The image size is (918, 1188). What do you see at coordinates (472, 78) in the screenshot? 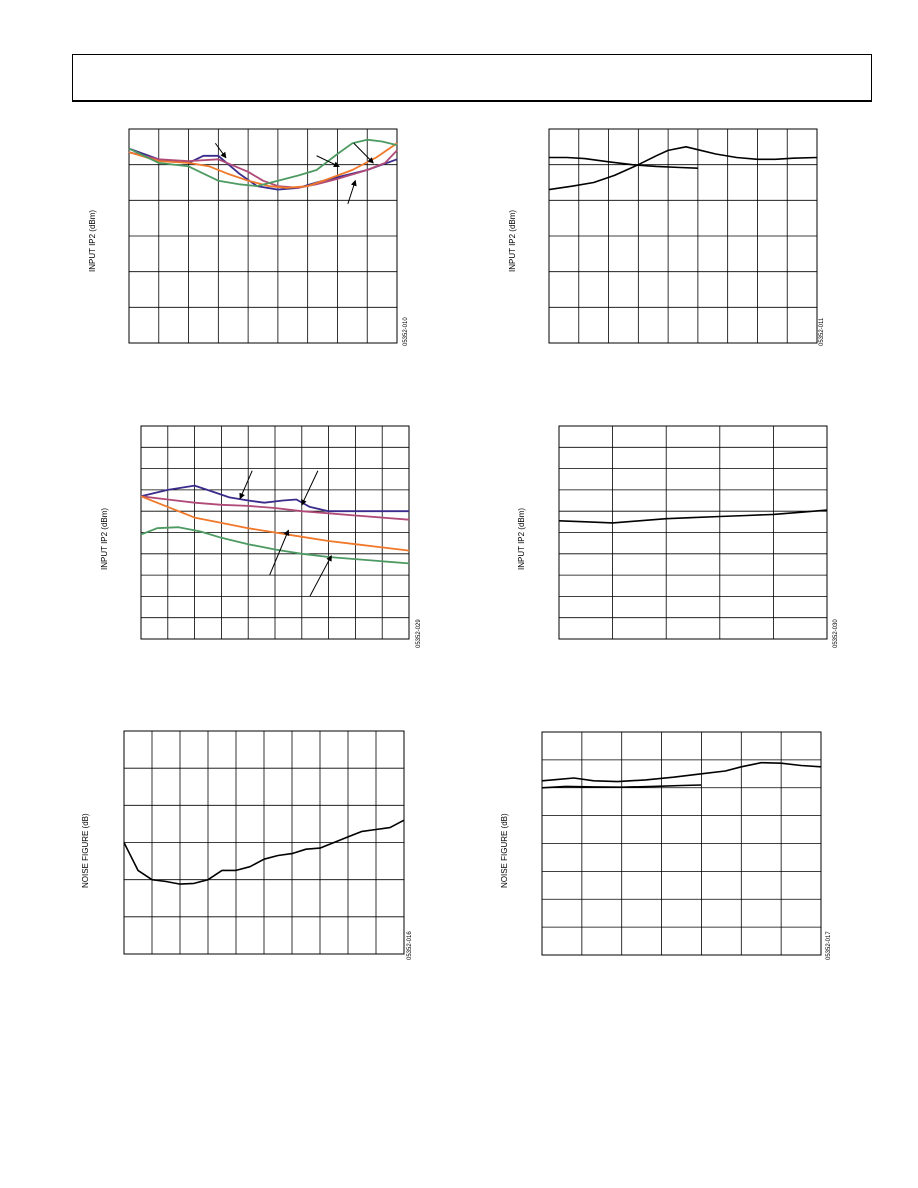
I see `page-header-box` at bounding box center [472, 78].